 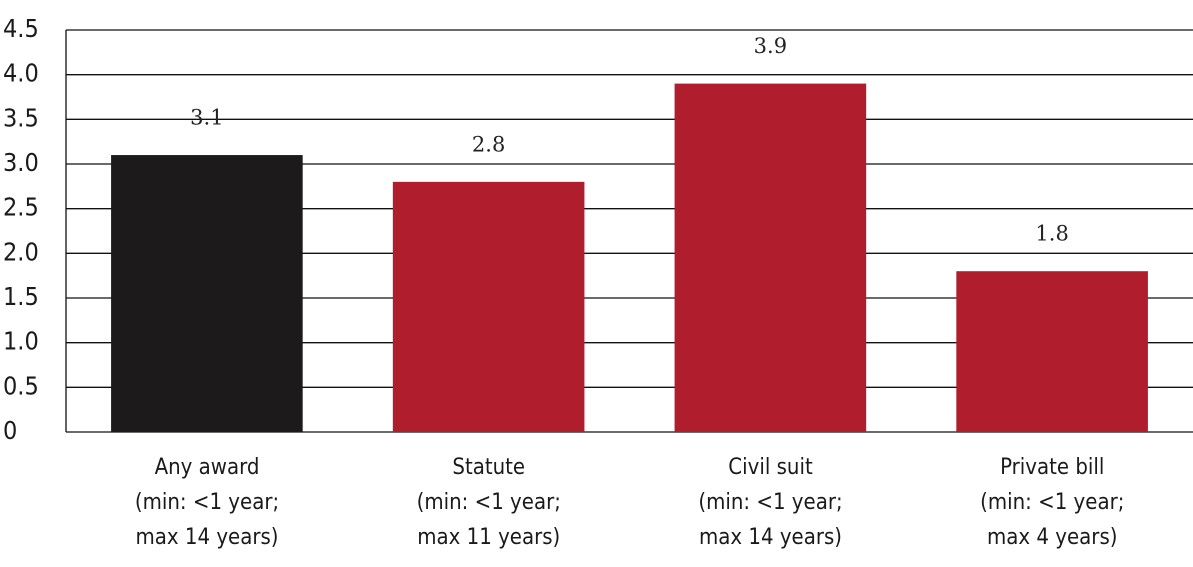 What do you see at coordinates (21, 251) in the screenshot?
I see `y-tick-label: 2.0` at bounding box center [21, 251].